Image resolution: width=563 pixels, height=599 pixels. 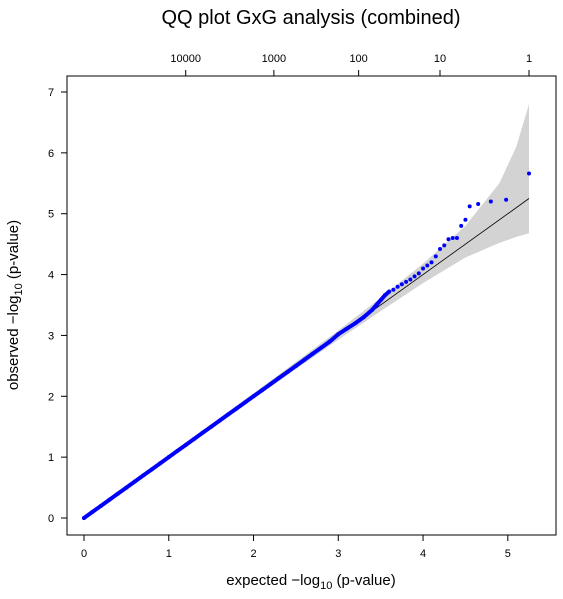 What do you see at coordinates (326, 586) in the screenshot?
I see `x-axis-title-subscript: 10` at bounding box center [326, 586].